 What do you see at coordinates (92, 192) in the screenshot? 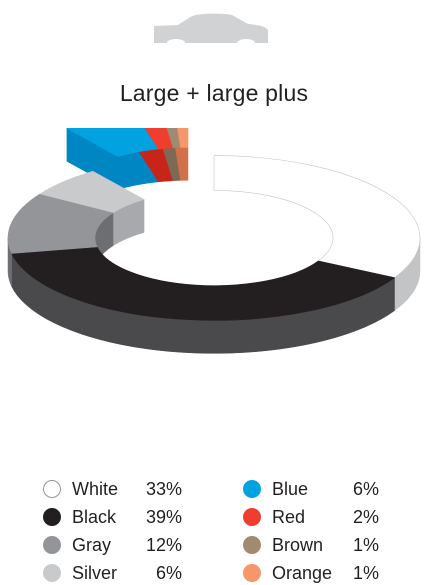
I see `slice-silver` at bounding box center [92, 192].